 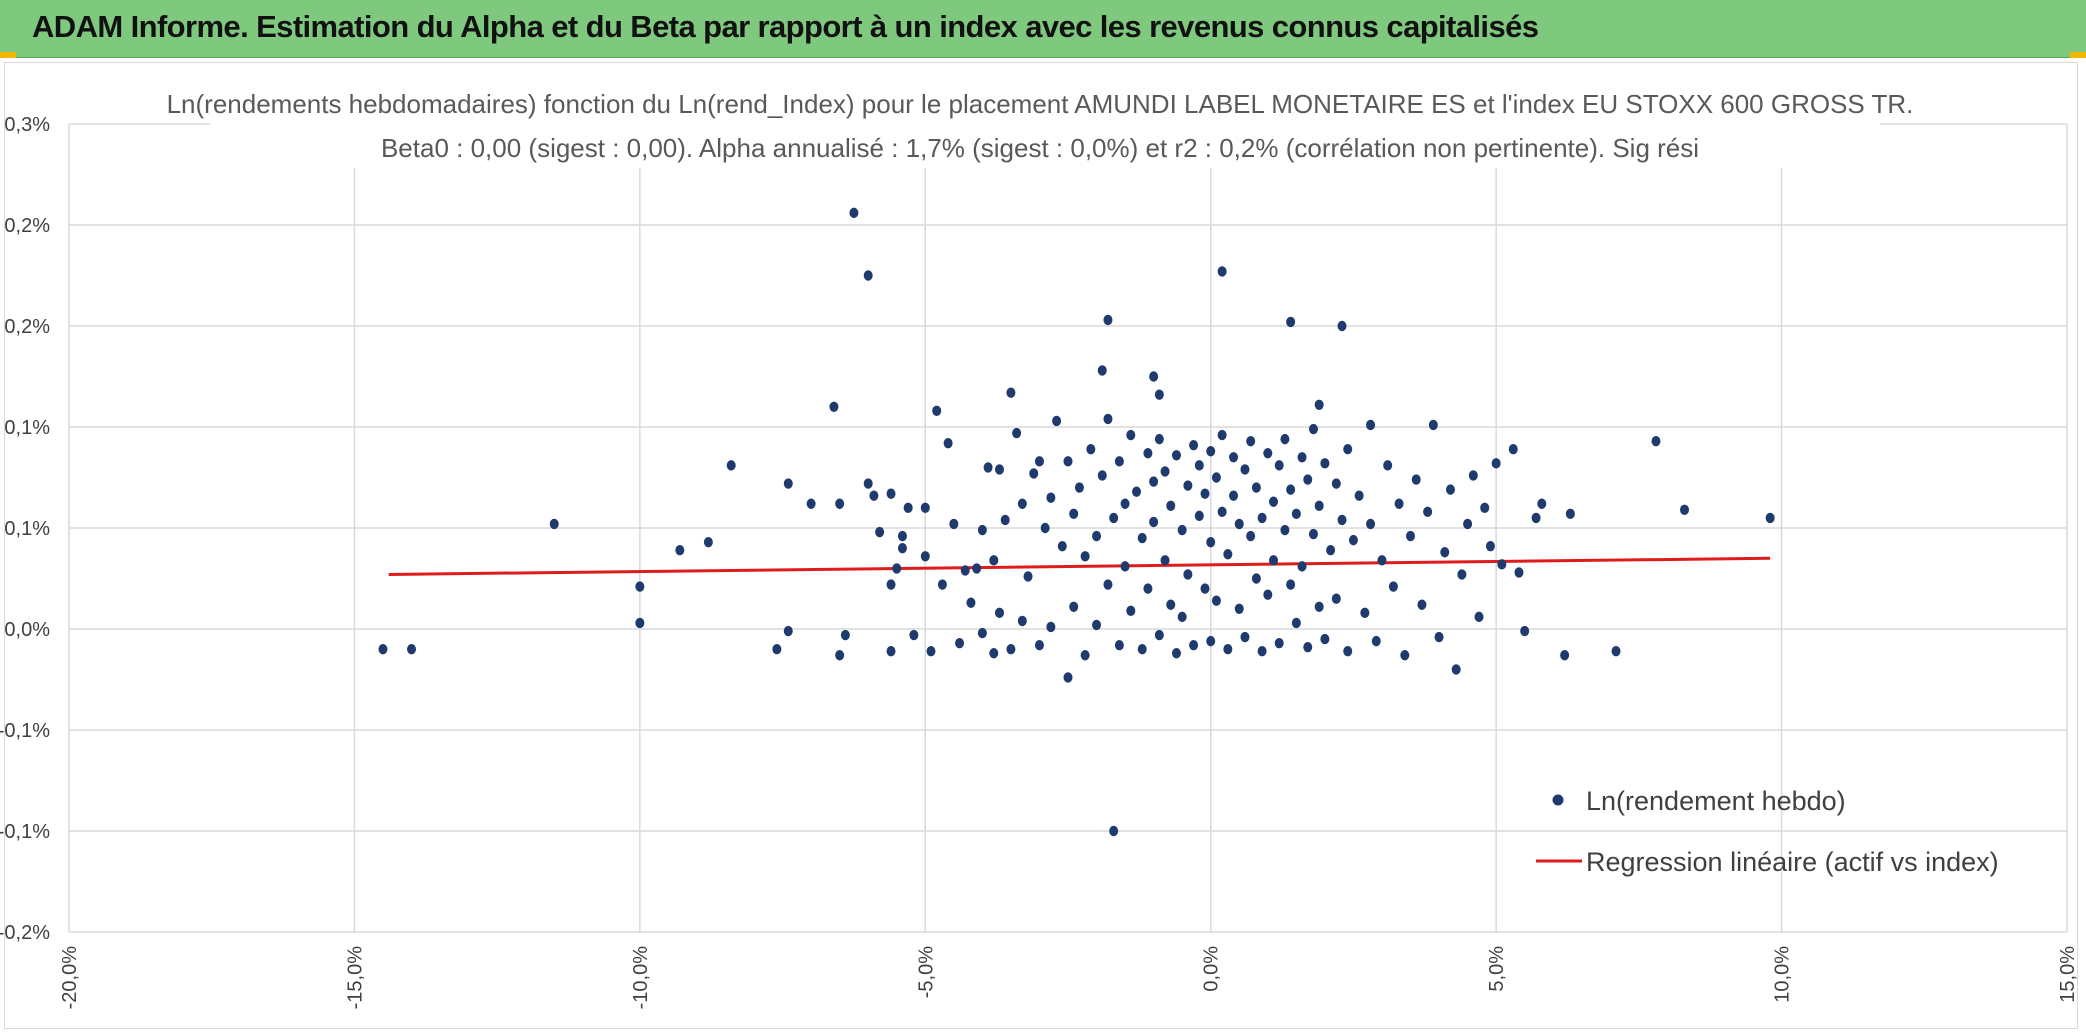 What do you see at coordinates (27, 529) in the screenshot?
I see `y-tick-label: 0,1%` at bounding box center [27, 529].